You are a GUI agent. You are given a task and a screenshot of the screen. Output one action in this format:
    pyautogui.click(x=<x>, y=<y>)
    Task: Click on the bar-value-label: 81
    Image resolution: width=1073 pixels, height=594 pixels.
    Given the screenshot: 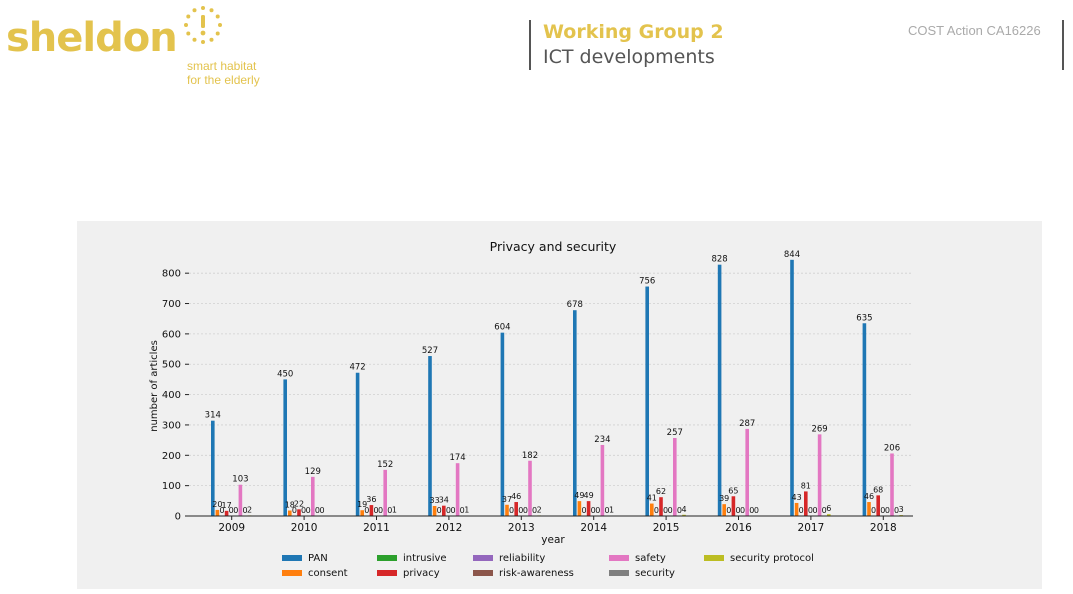 What is the action you would take?
    pyautogui.click(x=806, y=485)
    